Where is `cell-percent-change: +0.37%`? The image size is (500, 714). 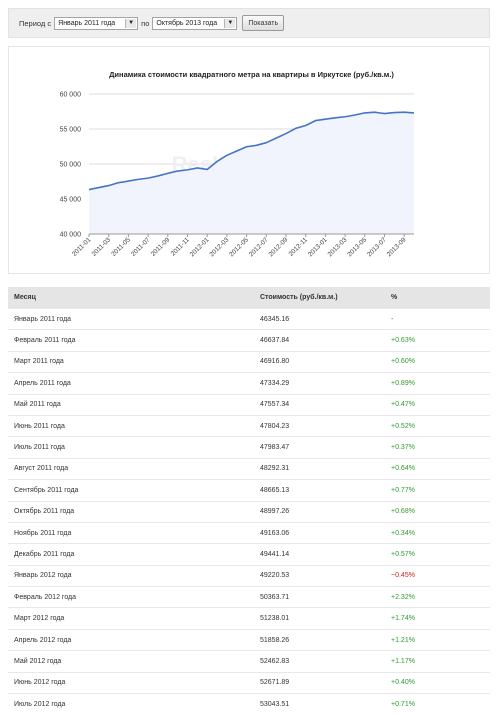
cell-percent-change: +0.37% is located at coordinates (437, 447).